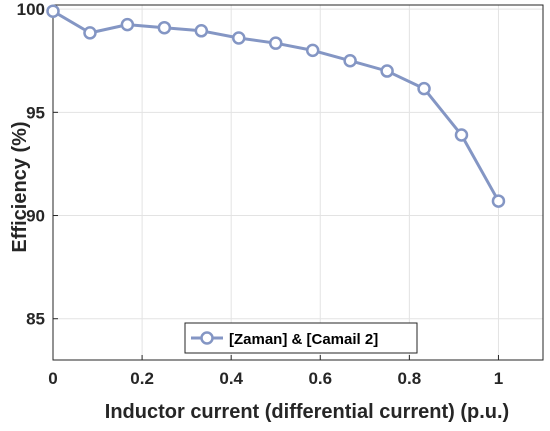 The image size is (550, 431). I want to click on x-ticks: 0 0.2 0.4 0.6 0.8 1, so click(275, 371).